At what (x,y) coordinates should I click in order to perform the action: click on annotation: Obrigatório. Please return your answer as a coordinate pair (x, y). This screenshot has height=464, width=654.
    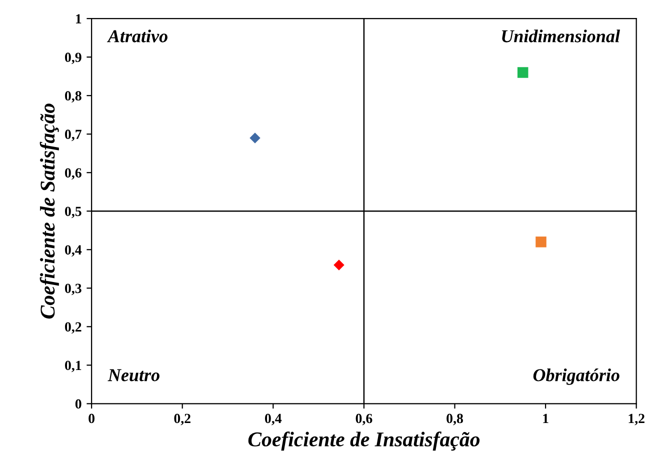
    Looking at the image, I should click on (576, 376).